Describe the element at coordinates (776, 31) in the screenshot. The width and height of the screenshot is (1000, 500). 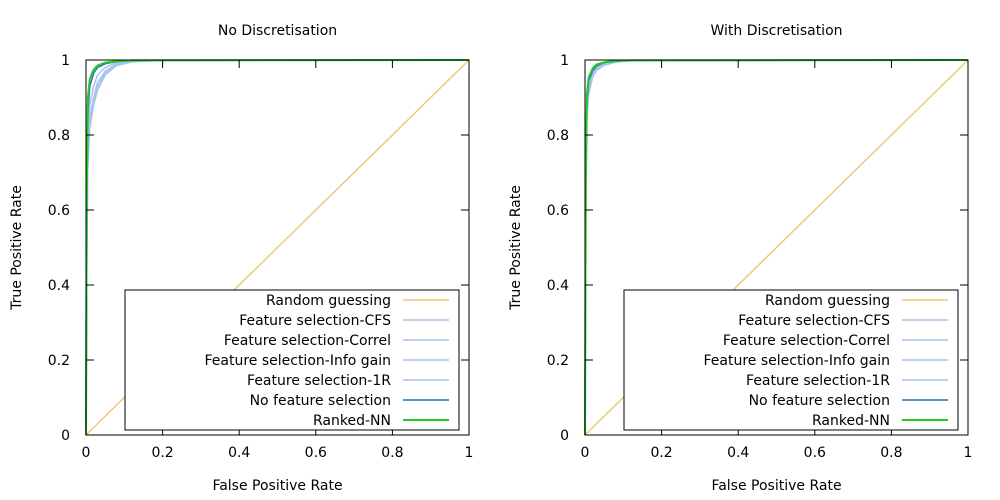
I see `chart-title: With Discretisation` at that location.